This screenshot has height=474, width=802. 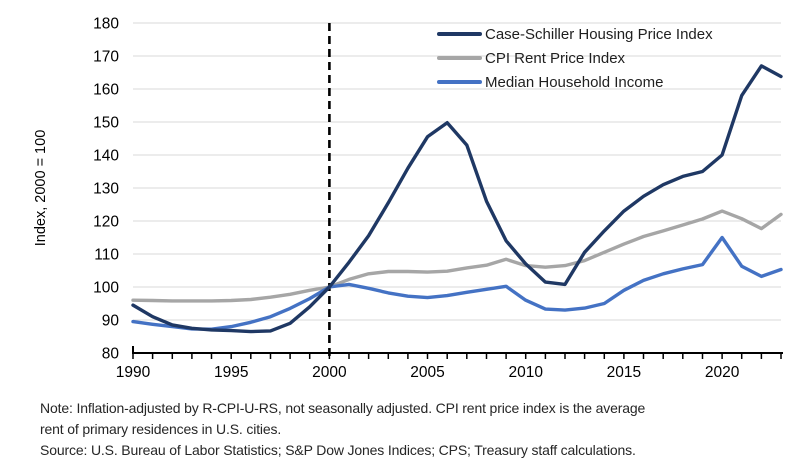 What do you see at coordinates (722, 372) in the screenshot?
I see `x-tick-label-2020: 2020` at bounding box center [722, 372].